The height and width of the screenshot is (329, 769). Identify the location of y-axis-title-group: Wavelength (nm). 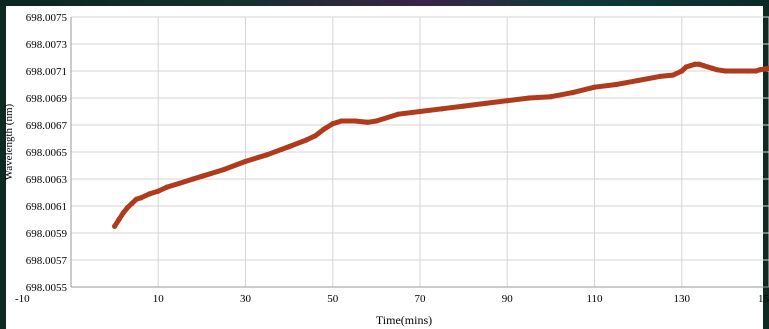
(9, 141).